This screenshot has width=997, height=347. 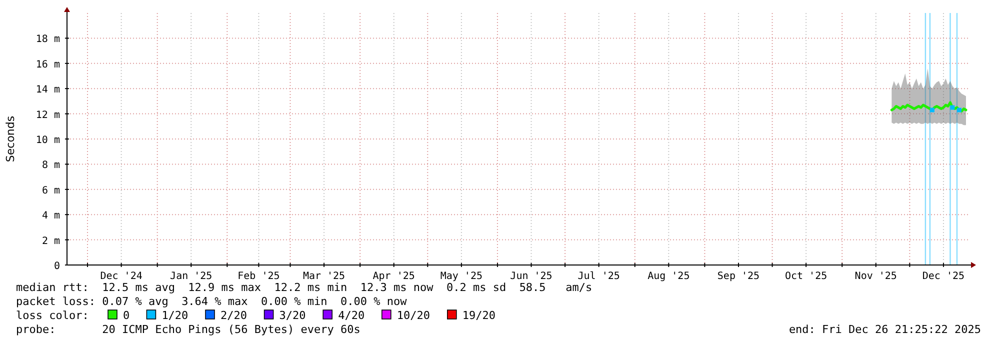 What do you see at coordinates (669, 276) in the screenshot?
I see `x-tick-label: Aug '25` at bounding box center [669, 276].